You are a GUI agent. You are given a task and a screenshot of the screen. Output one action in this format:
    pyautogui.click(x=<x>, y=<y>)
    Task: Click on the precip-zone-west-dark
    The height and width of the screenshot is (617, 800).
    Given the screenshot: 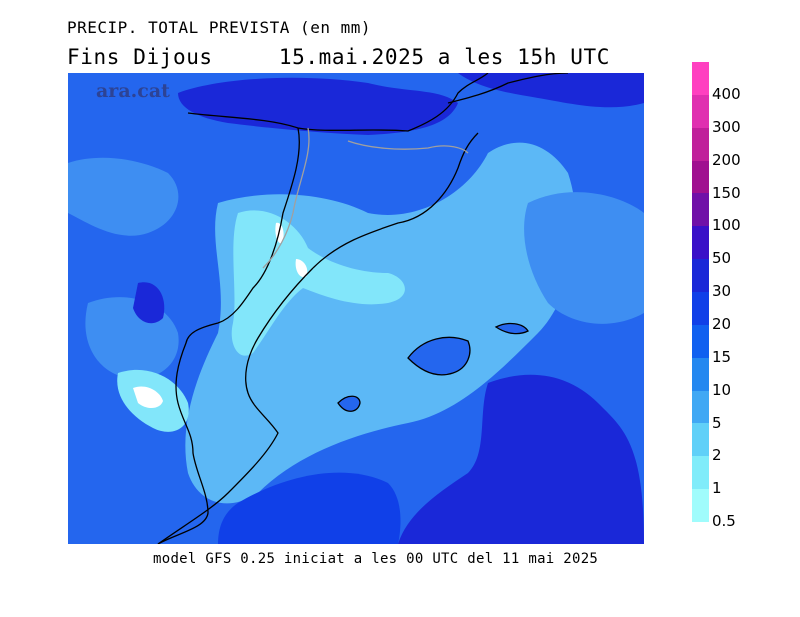 What is the action you would take?
    pyautogui.click(x=149, y=303)
    